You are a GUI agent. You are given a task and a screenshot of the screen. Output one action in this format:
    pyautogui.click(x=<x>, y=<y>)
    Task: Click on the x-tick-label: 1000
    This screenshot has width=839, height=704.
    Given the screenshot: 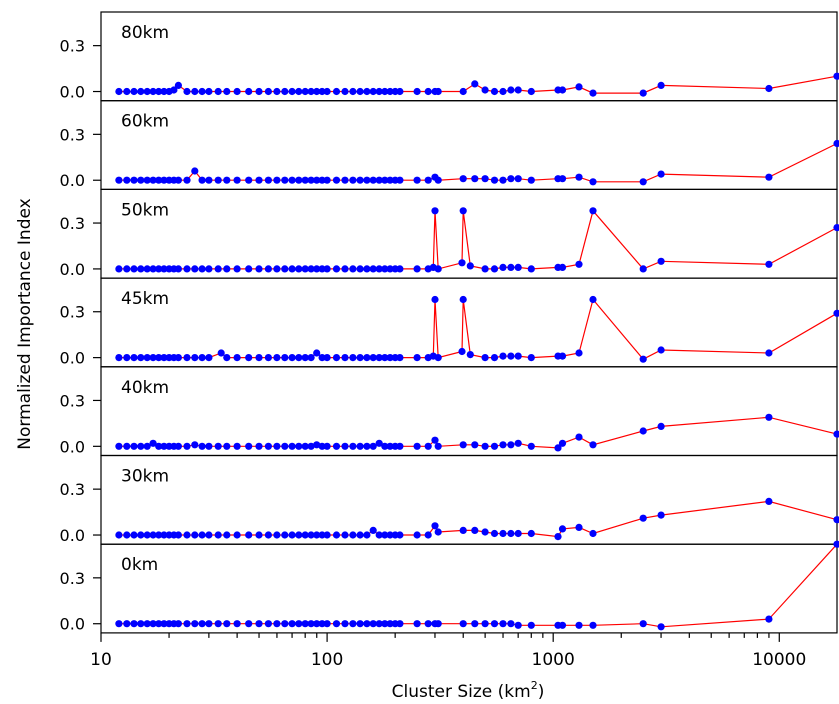 What is the action you would take?
    pyautogui.click(x=553, y=660)
    